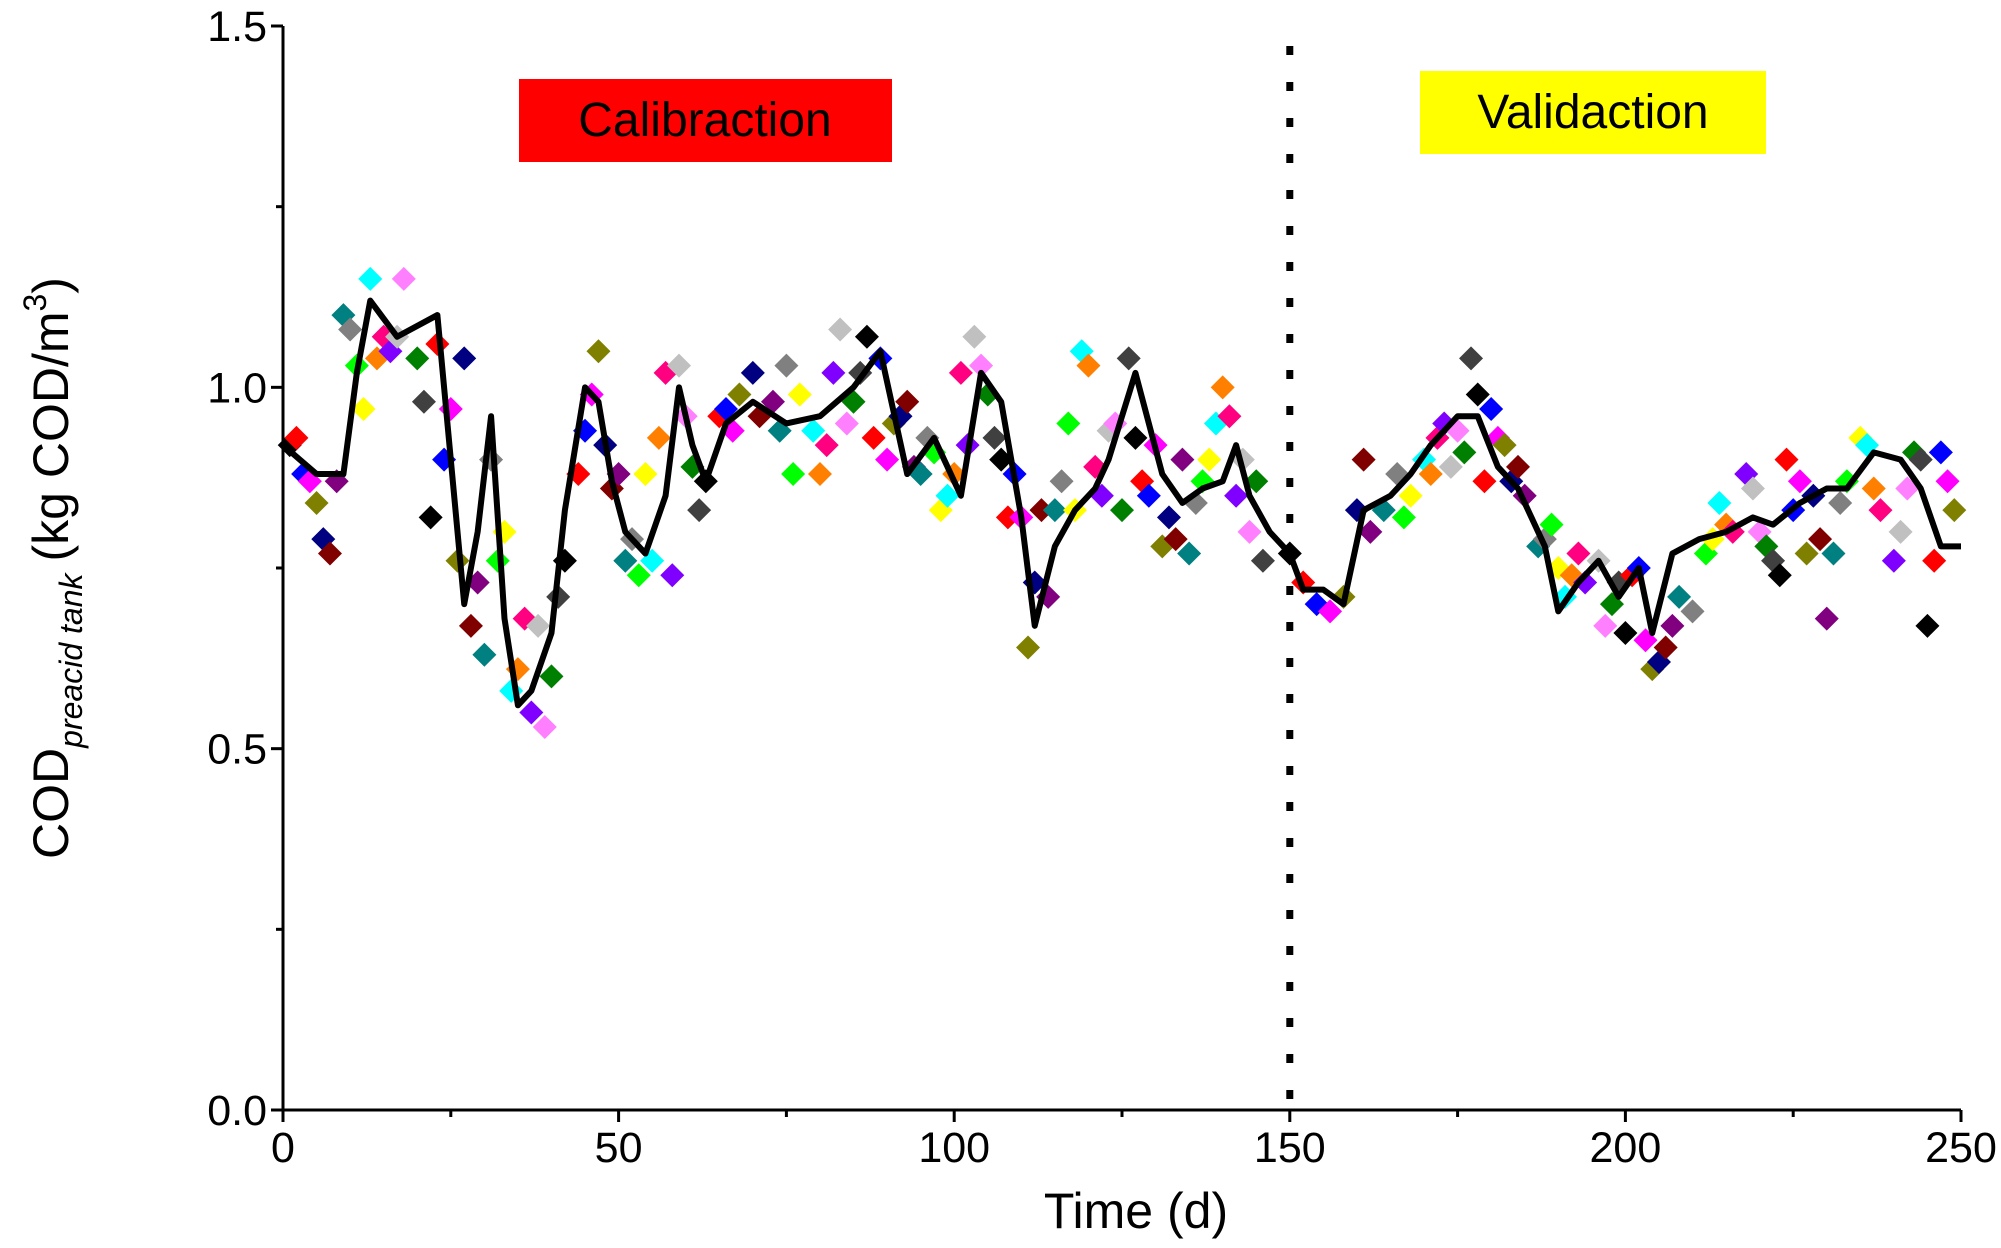 This screenshot has width=2001, height=1248. What do you see at coordinates (283, 1148) in the screenshot?
I see `x-tick-label: 0` at bounding box center [283, 1148].